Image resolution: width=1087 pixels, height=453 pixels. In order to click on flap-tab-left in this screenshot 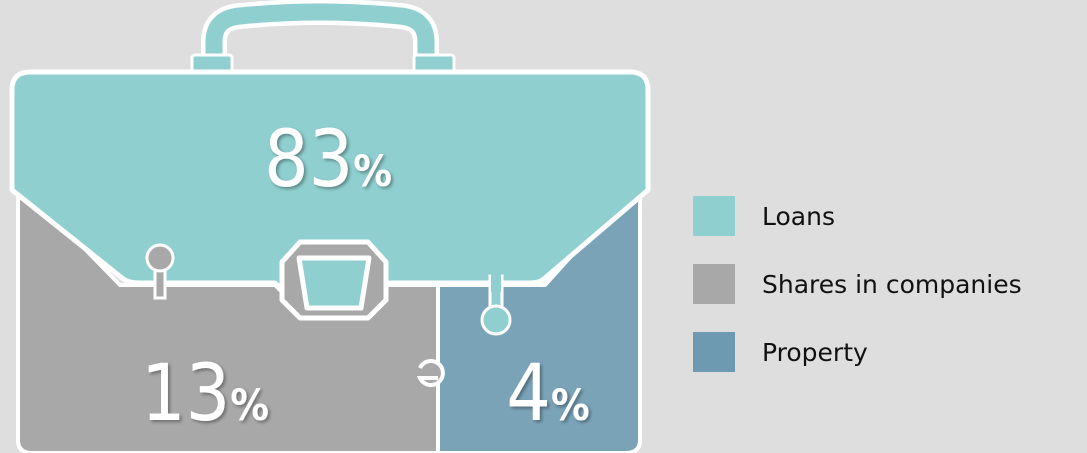, I will do `click(160, 271)`.